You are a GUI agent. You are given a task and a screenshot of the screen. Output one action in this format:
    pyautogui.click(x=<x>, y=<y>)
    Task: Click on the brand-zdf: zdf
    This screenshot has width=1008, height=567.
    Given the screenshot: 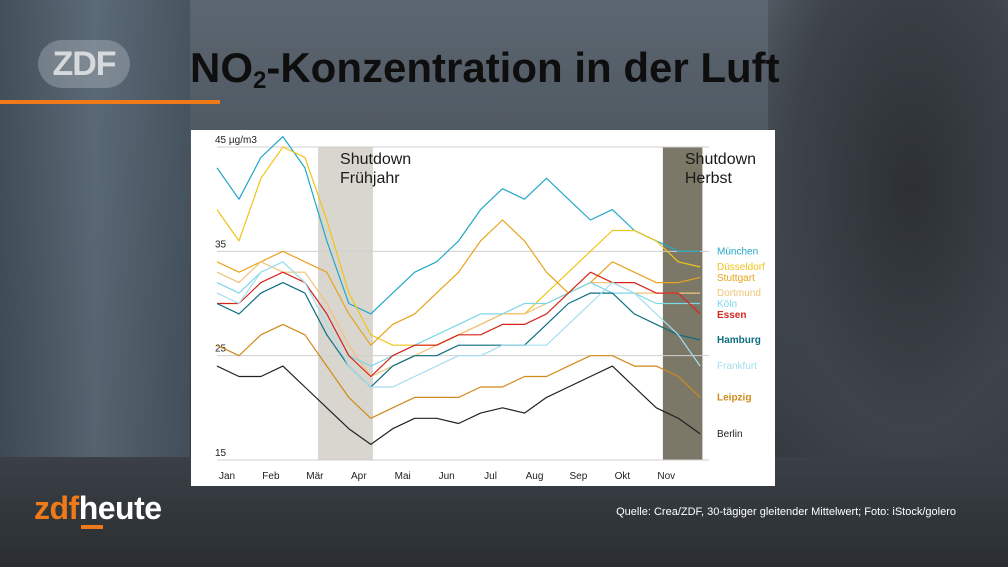 What is the action you would take?
    pyautogui.click(x=56, y=508)
    